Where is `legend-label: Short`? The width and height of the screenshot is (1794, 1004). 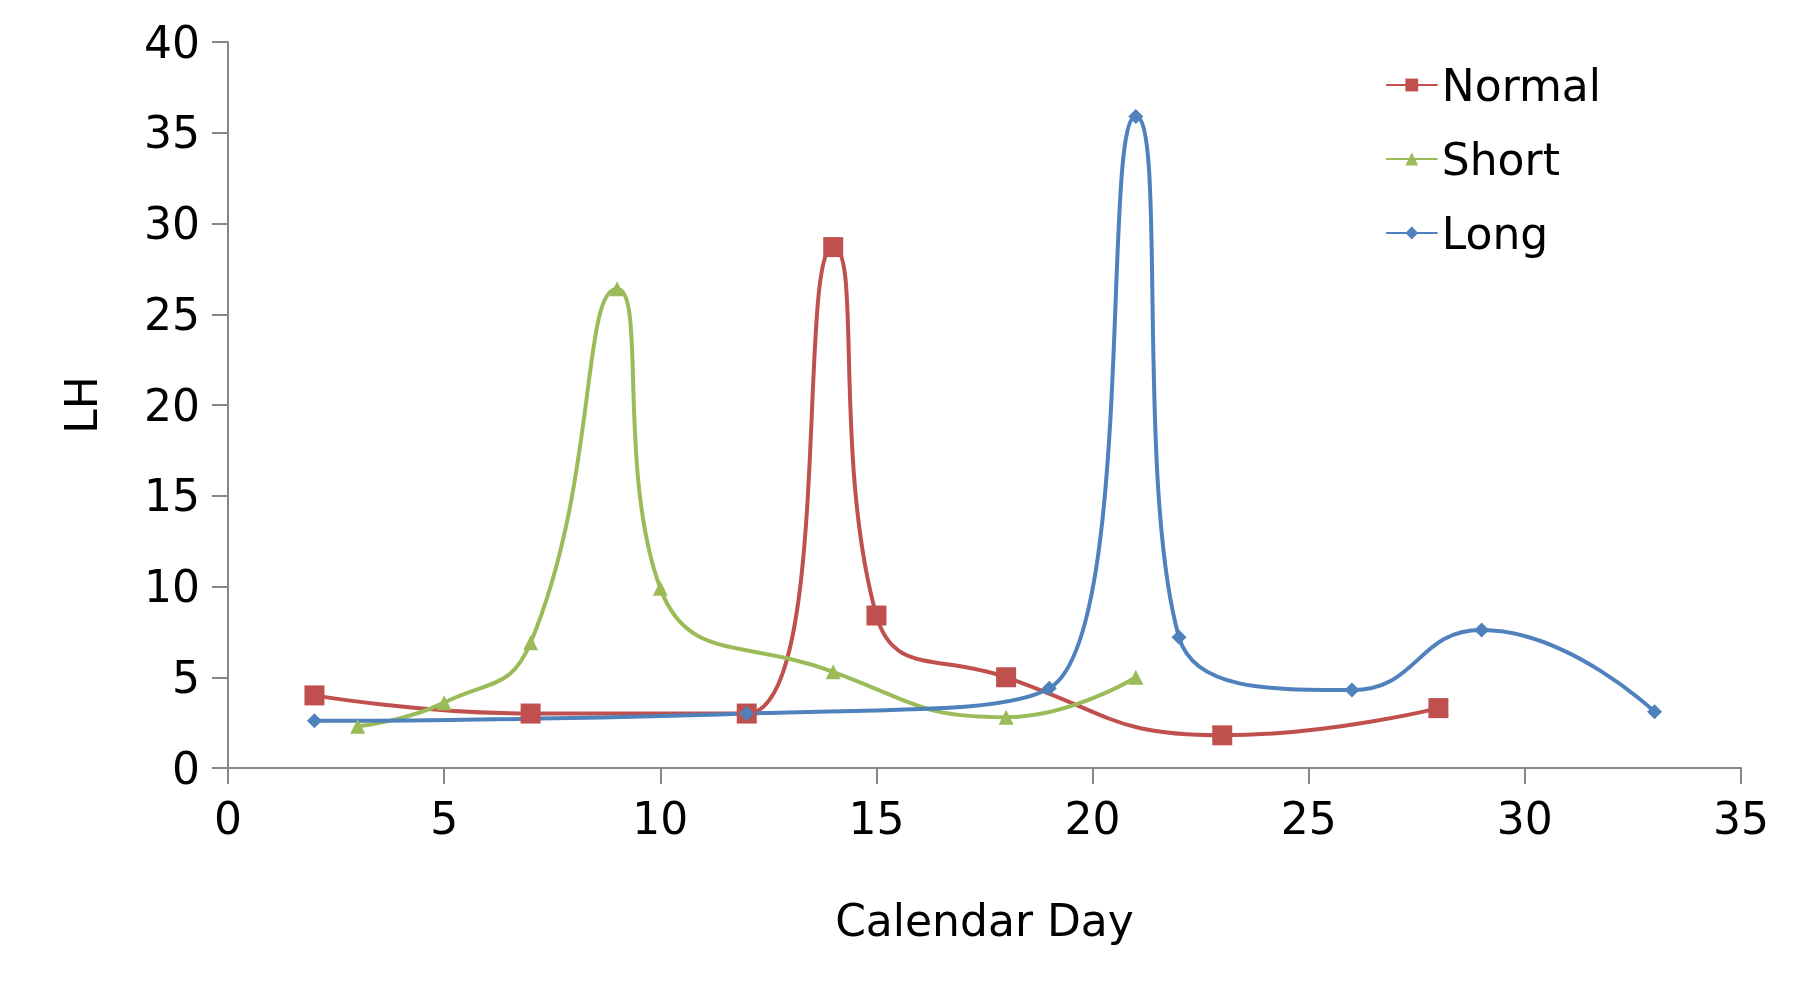 legend-label: Short is located at coordinates (1500, 159).